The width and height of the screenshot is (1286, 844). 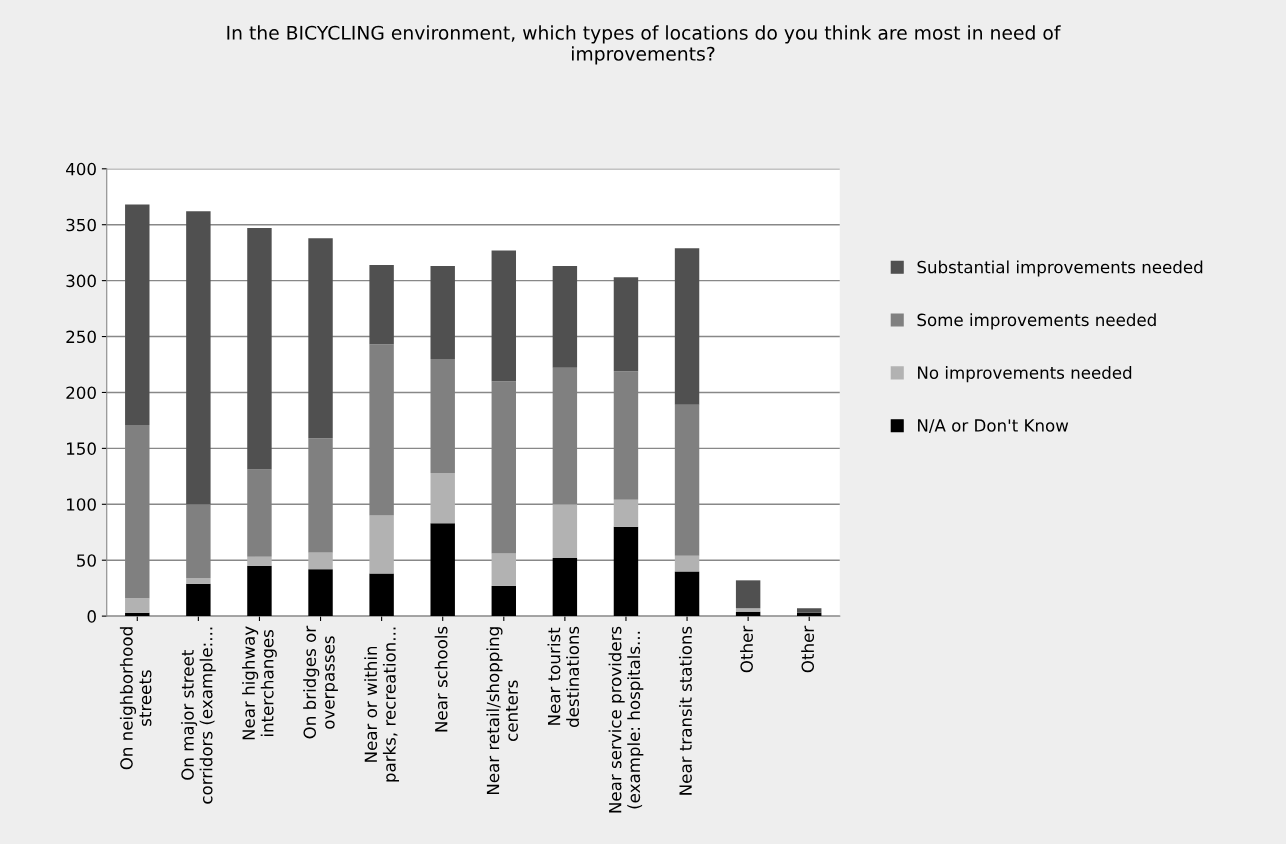 What do you see at coordinates (1036, 321) in the screenshot?
I see `legend-label: Some improvements needed` at bounding box center [1036, 321].